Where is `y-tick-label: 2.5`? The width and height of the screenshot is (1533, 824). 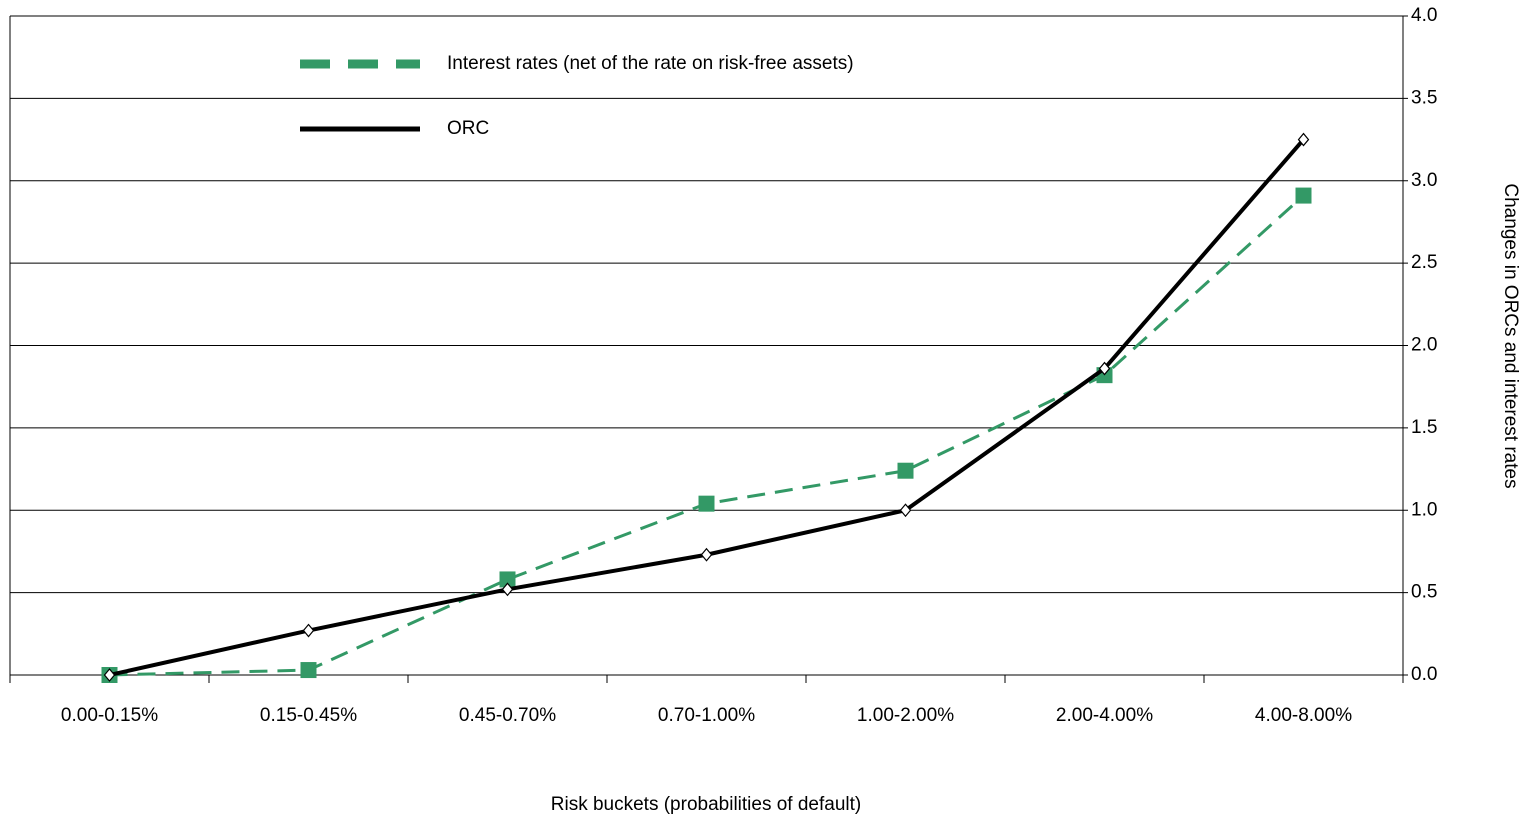 y-tick-label: 2.5 is located at coordinates (1424, 262).